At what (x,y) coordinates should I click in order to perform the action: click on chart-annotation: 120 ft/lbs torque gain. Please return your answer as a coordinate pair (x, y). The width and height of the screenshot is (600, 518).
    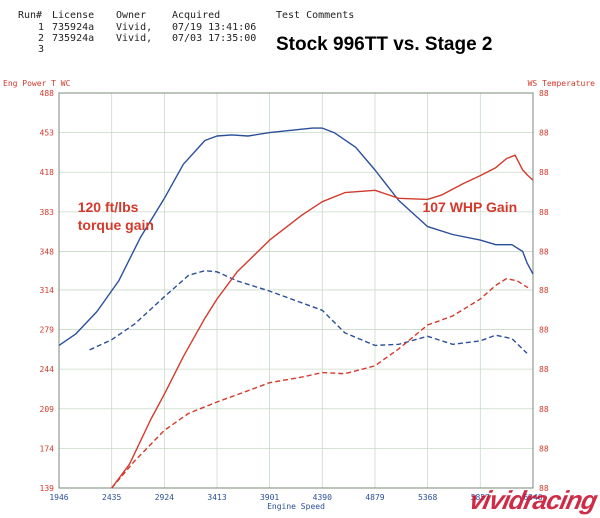
    Looking at the image, I should click on (116, 216).